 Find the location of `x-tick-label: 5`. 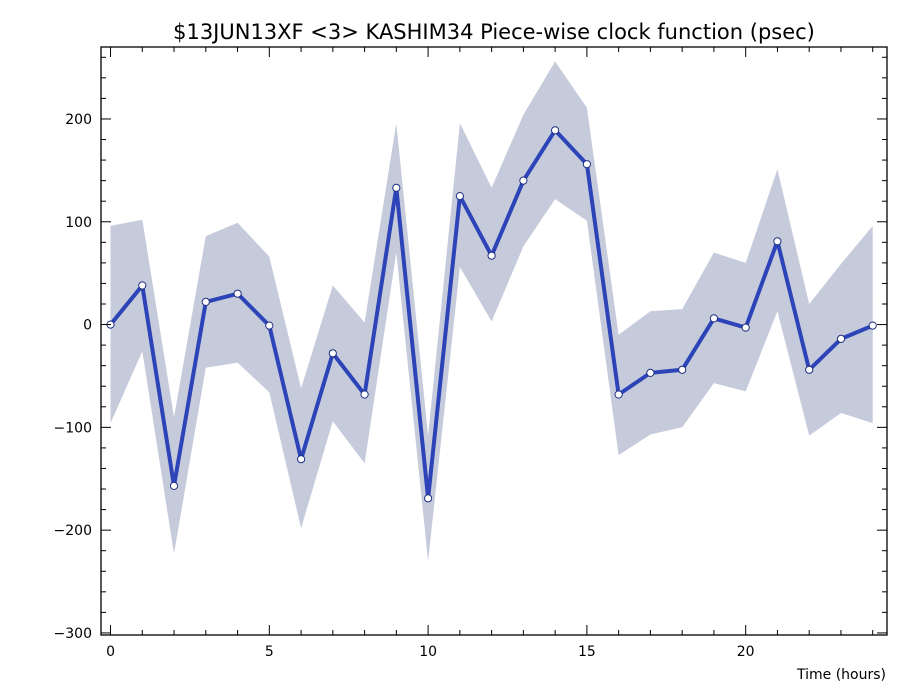

x-tick-label: 5 is located at coordinates (269, 652).